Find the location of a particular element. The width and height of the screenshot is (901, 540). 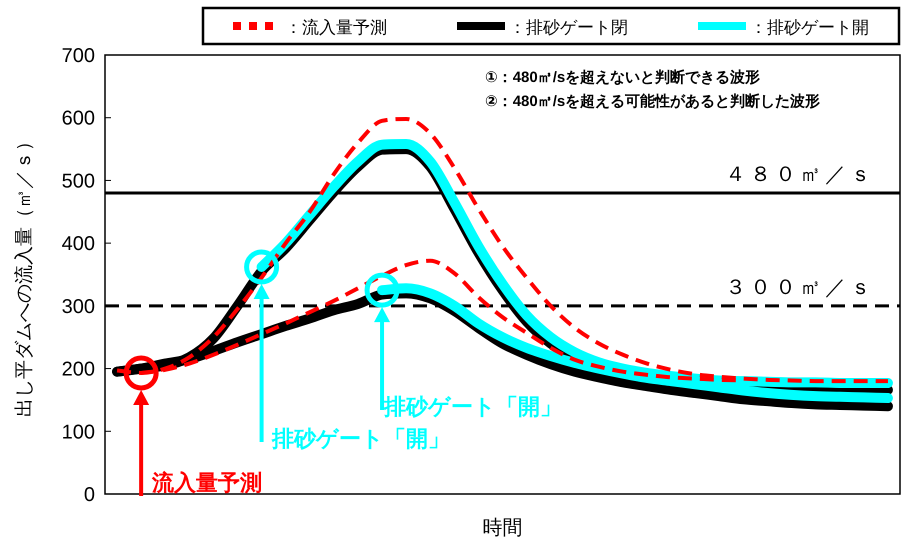

ytick-label: 300 is located at coordinates (78, 307).